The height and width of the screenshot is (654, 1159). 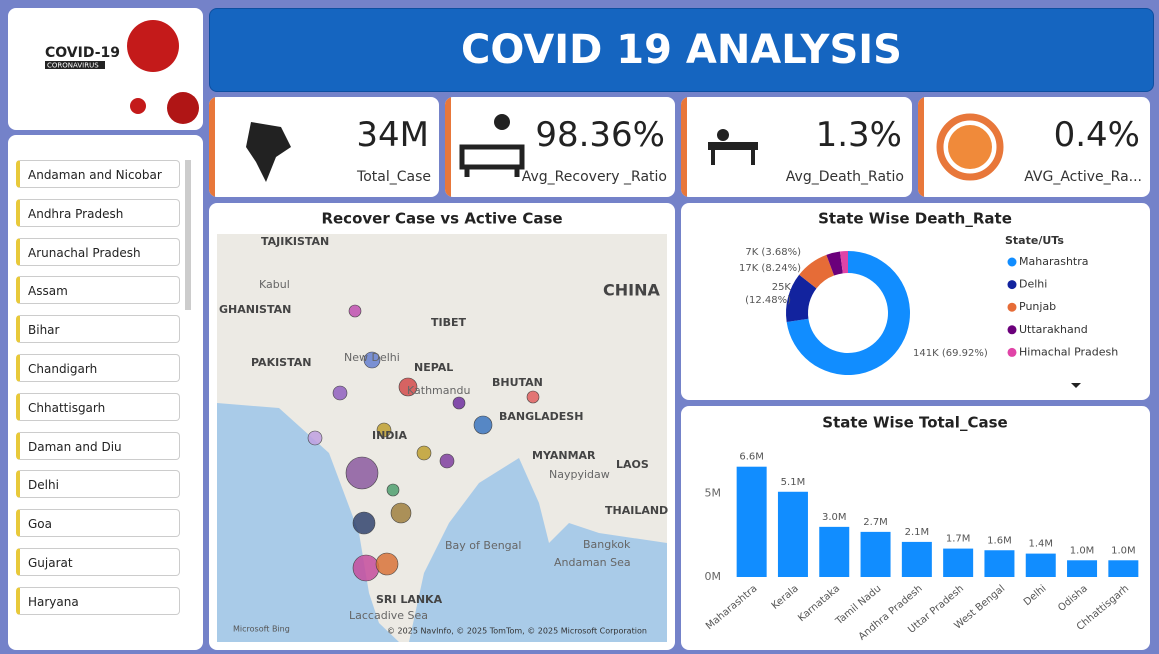 I want to click on map-label: Andaman Sea, so click(x=592, y=562).